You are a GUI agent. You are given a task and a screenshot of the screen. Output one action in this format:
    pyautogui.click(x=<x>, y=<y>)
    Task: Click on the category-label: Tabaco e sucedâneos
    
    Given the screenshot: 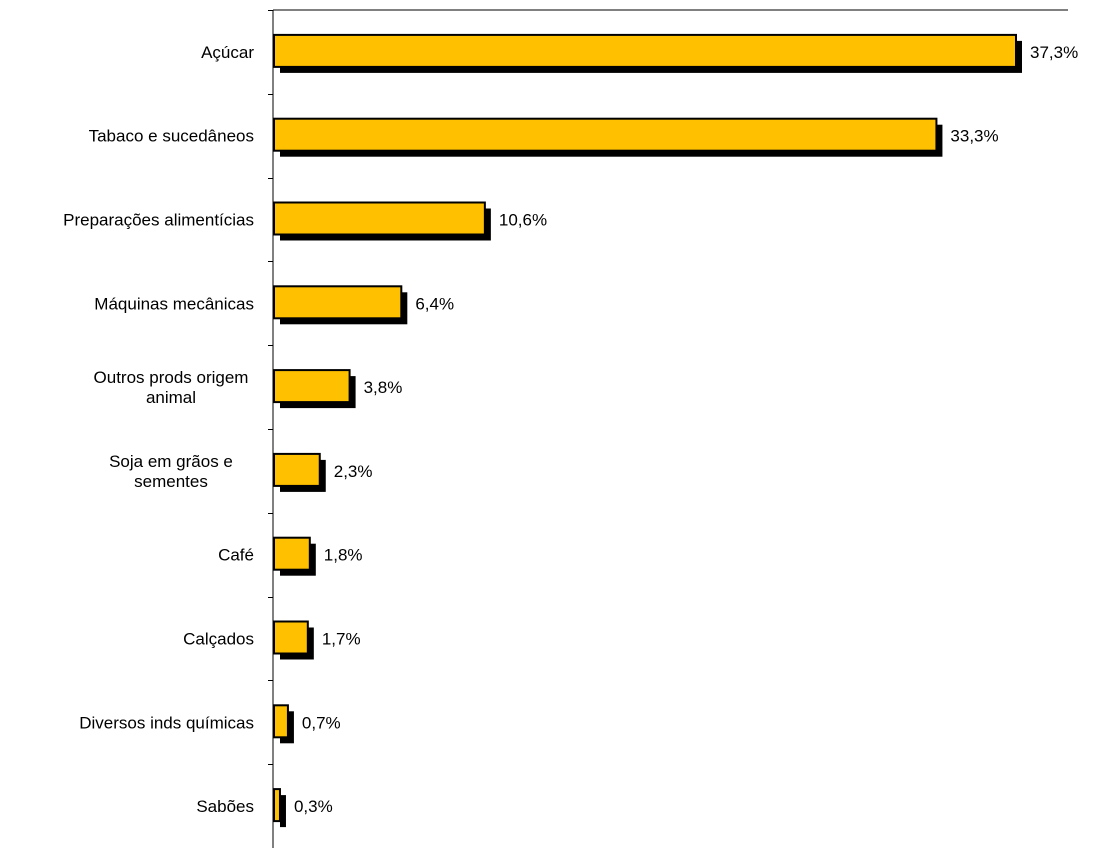 What is the action you would take?
    pyautogui.click(x=171, y=136)
    